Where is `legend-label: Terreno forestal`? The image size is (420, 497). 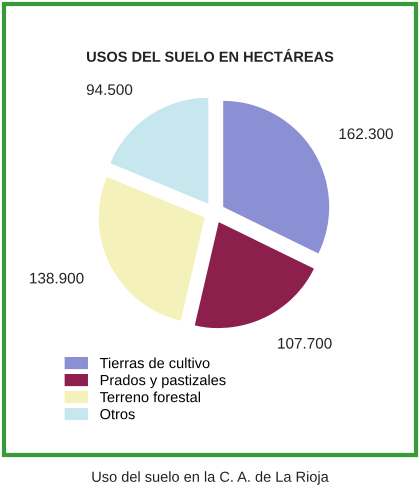
legend-label: Terreno forestal is located at coordinates (150, 397).